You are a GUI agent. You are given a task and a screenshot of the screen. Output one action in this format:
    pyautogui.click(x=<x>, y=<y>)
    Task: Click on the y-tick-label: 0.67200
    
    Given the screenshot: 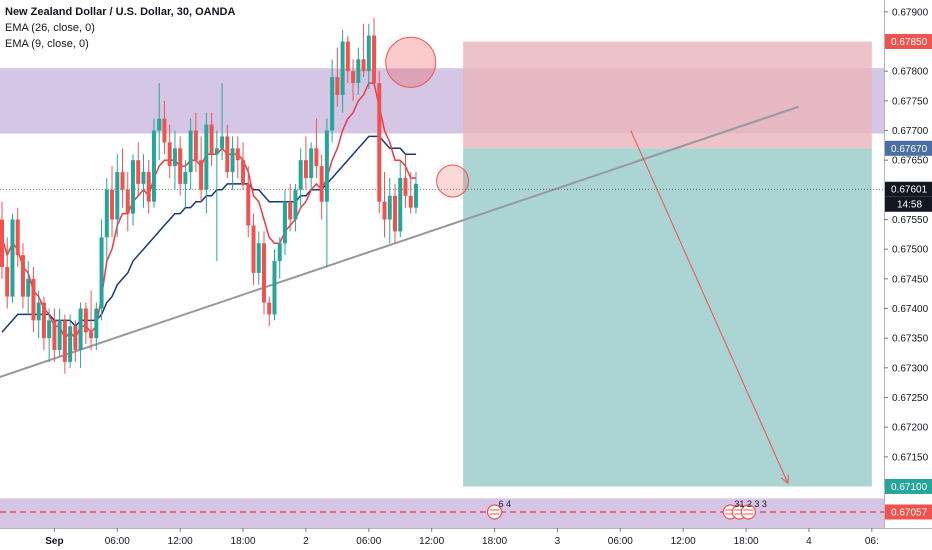 What is the action you would take?
    pyautogui.click(x=910, y=428)
    